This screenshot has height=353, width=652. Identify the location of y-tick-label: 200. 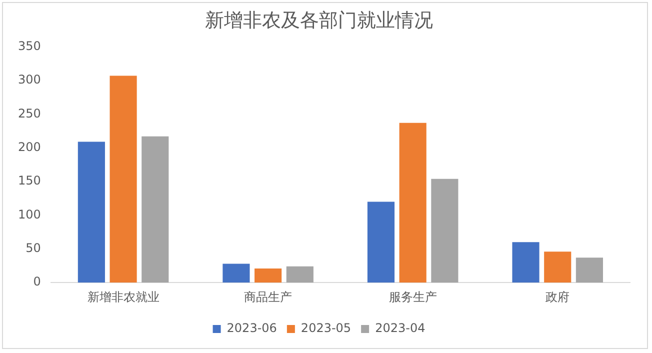
(29, 147).